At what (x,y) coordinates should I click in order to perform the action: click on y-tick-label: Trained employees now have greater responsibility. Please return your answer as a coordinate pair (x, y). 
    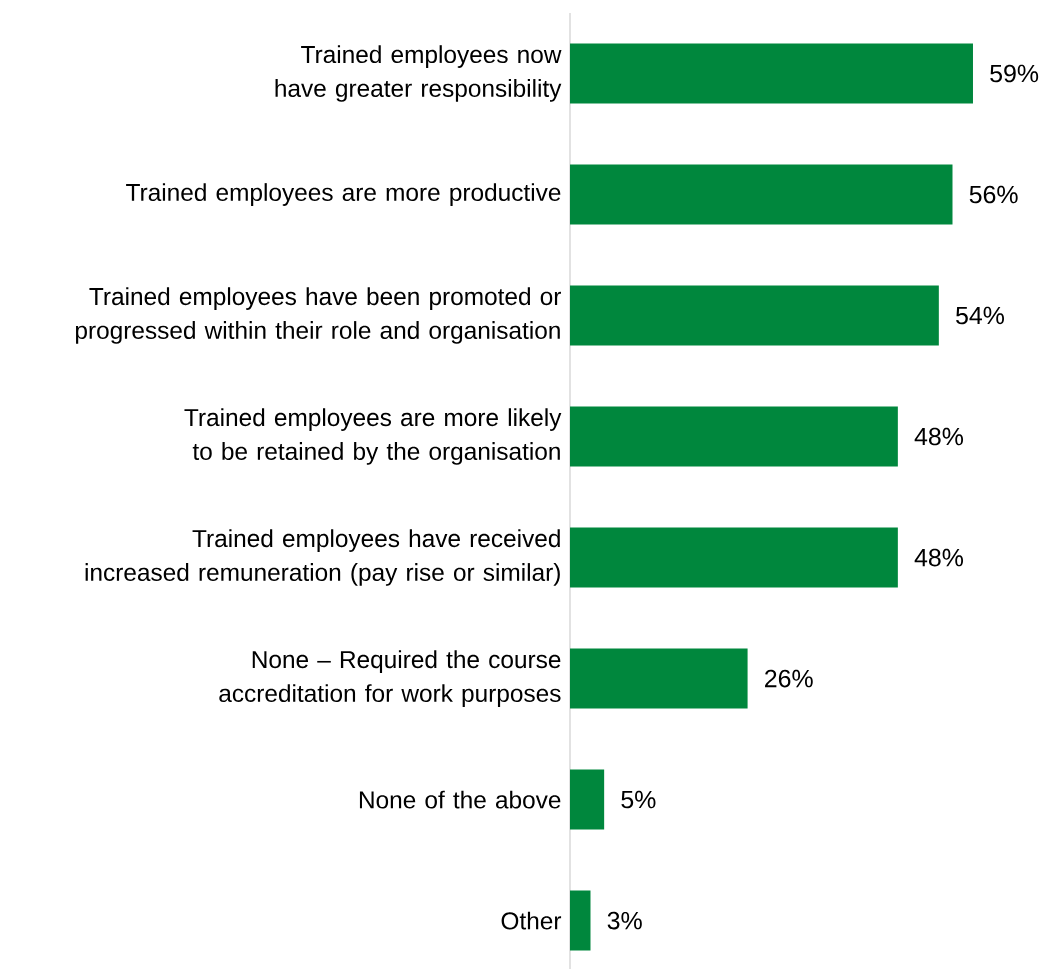
    Looking at the image, I should click on (418, 73).